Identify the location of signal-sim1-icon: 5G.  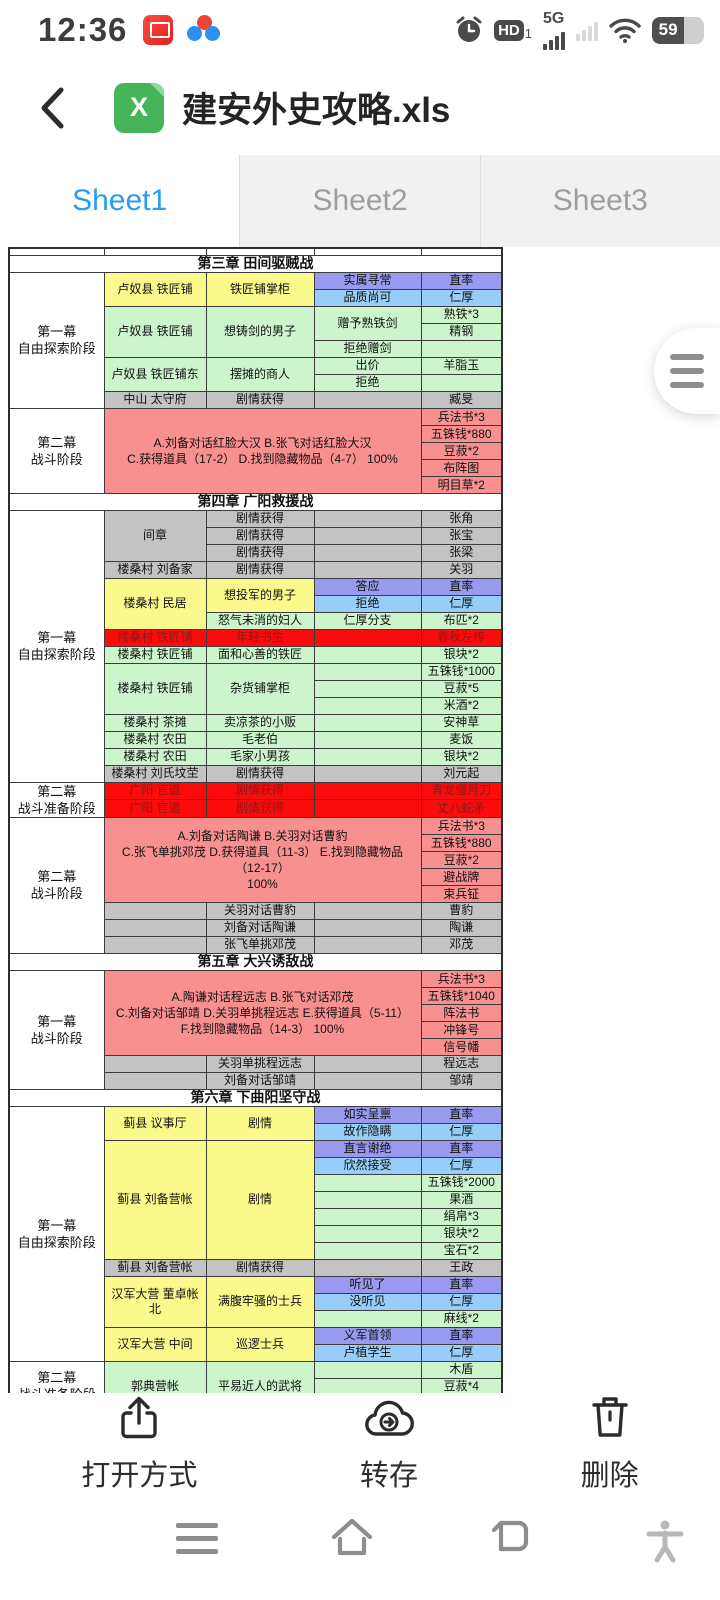
(554, 30).